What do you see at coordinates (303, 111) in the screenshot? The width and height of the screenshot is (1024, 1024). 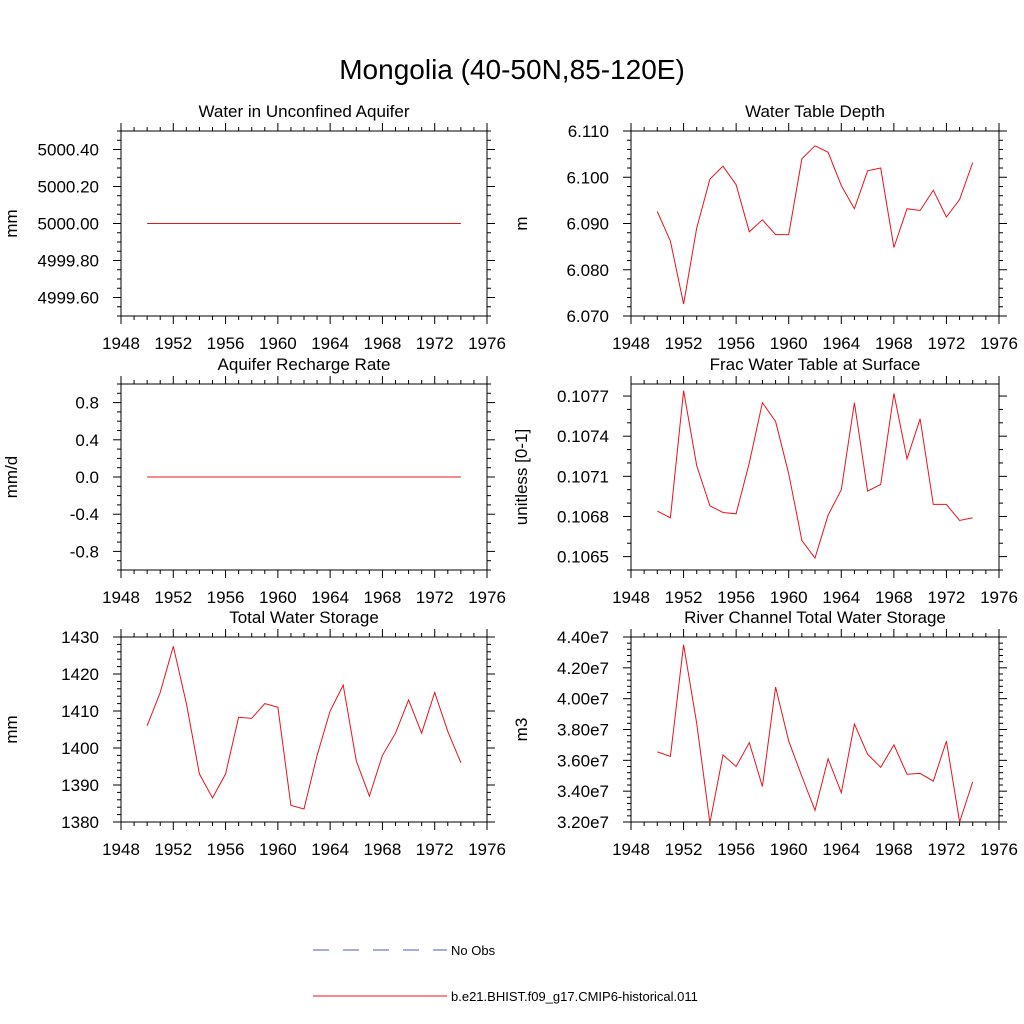 I see `panel-title: Water in Unconfined Aquifer` at bounding box center [303, 111].